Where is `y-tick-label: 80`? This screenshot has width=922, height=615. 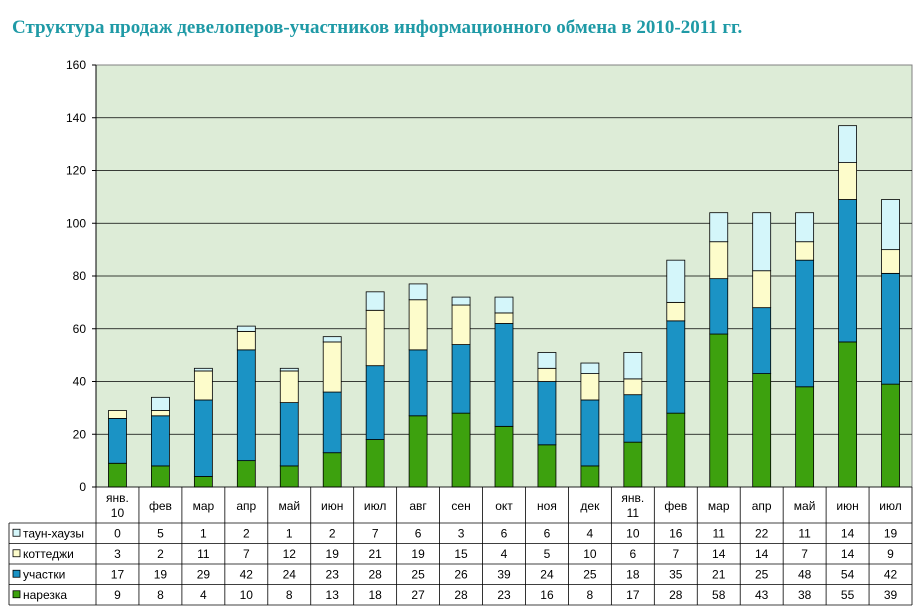
y-tick-label: 80 is located at coordinates (80, 276).